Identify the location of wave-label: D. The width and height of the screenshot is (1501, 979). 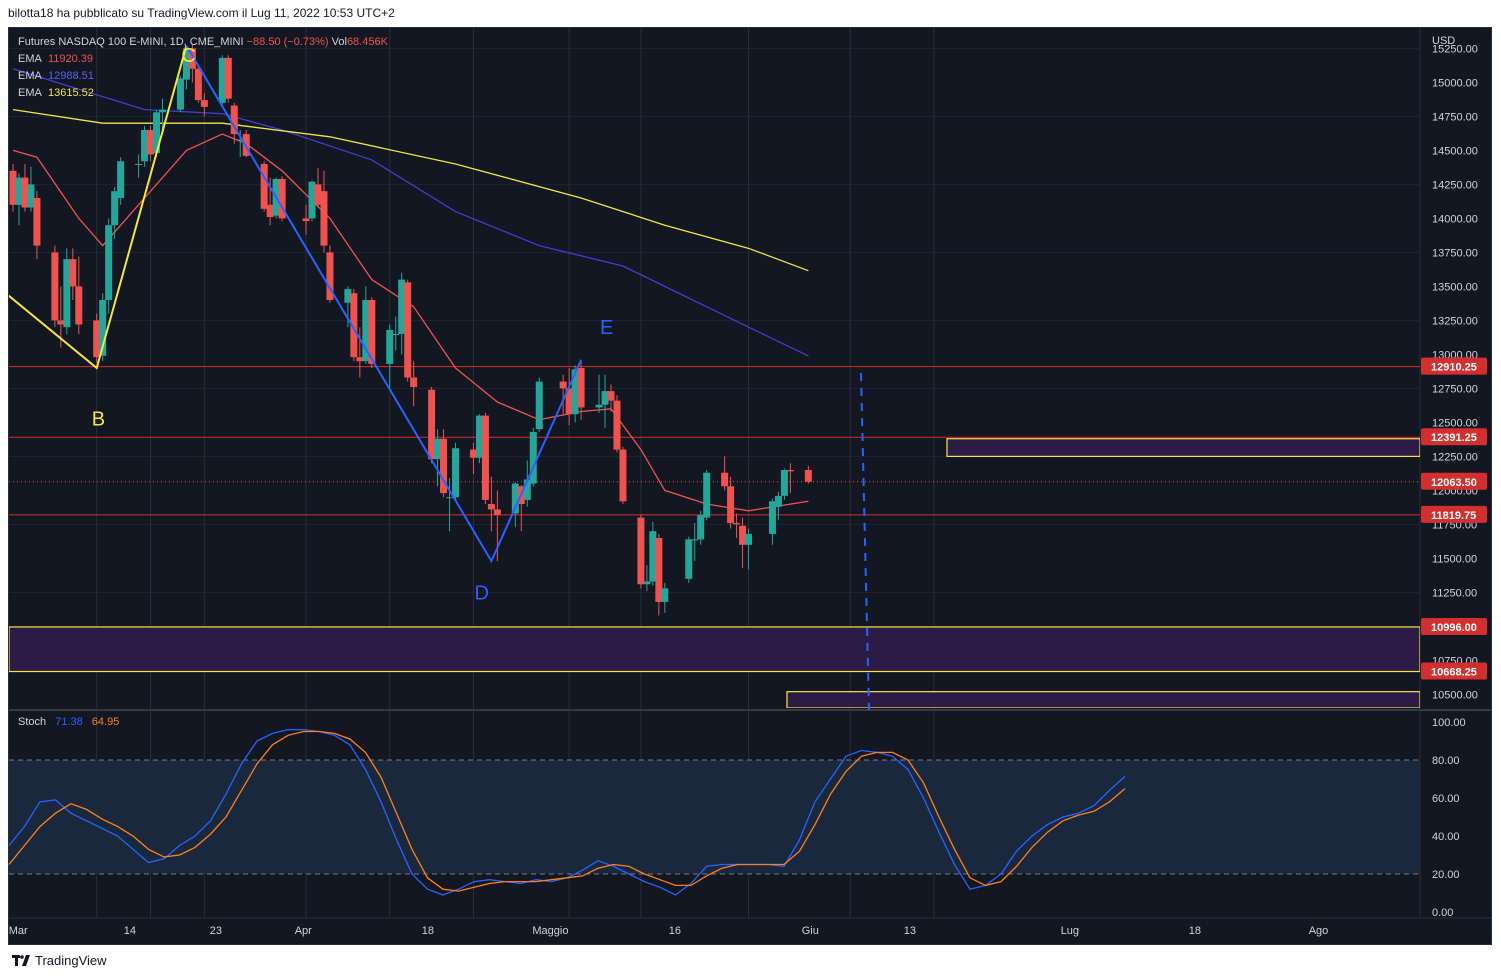
(481, 593).